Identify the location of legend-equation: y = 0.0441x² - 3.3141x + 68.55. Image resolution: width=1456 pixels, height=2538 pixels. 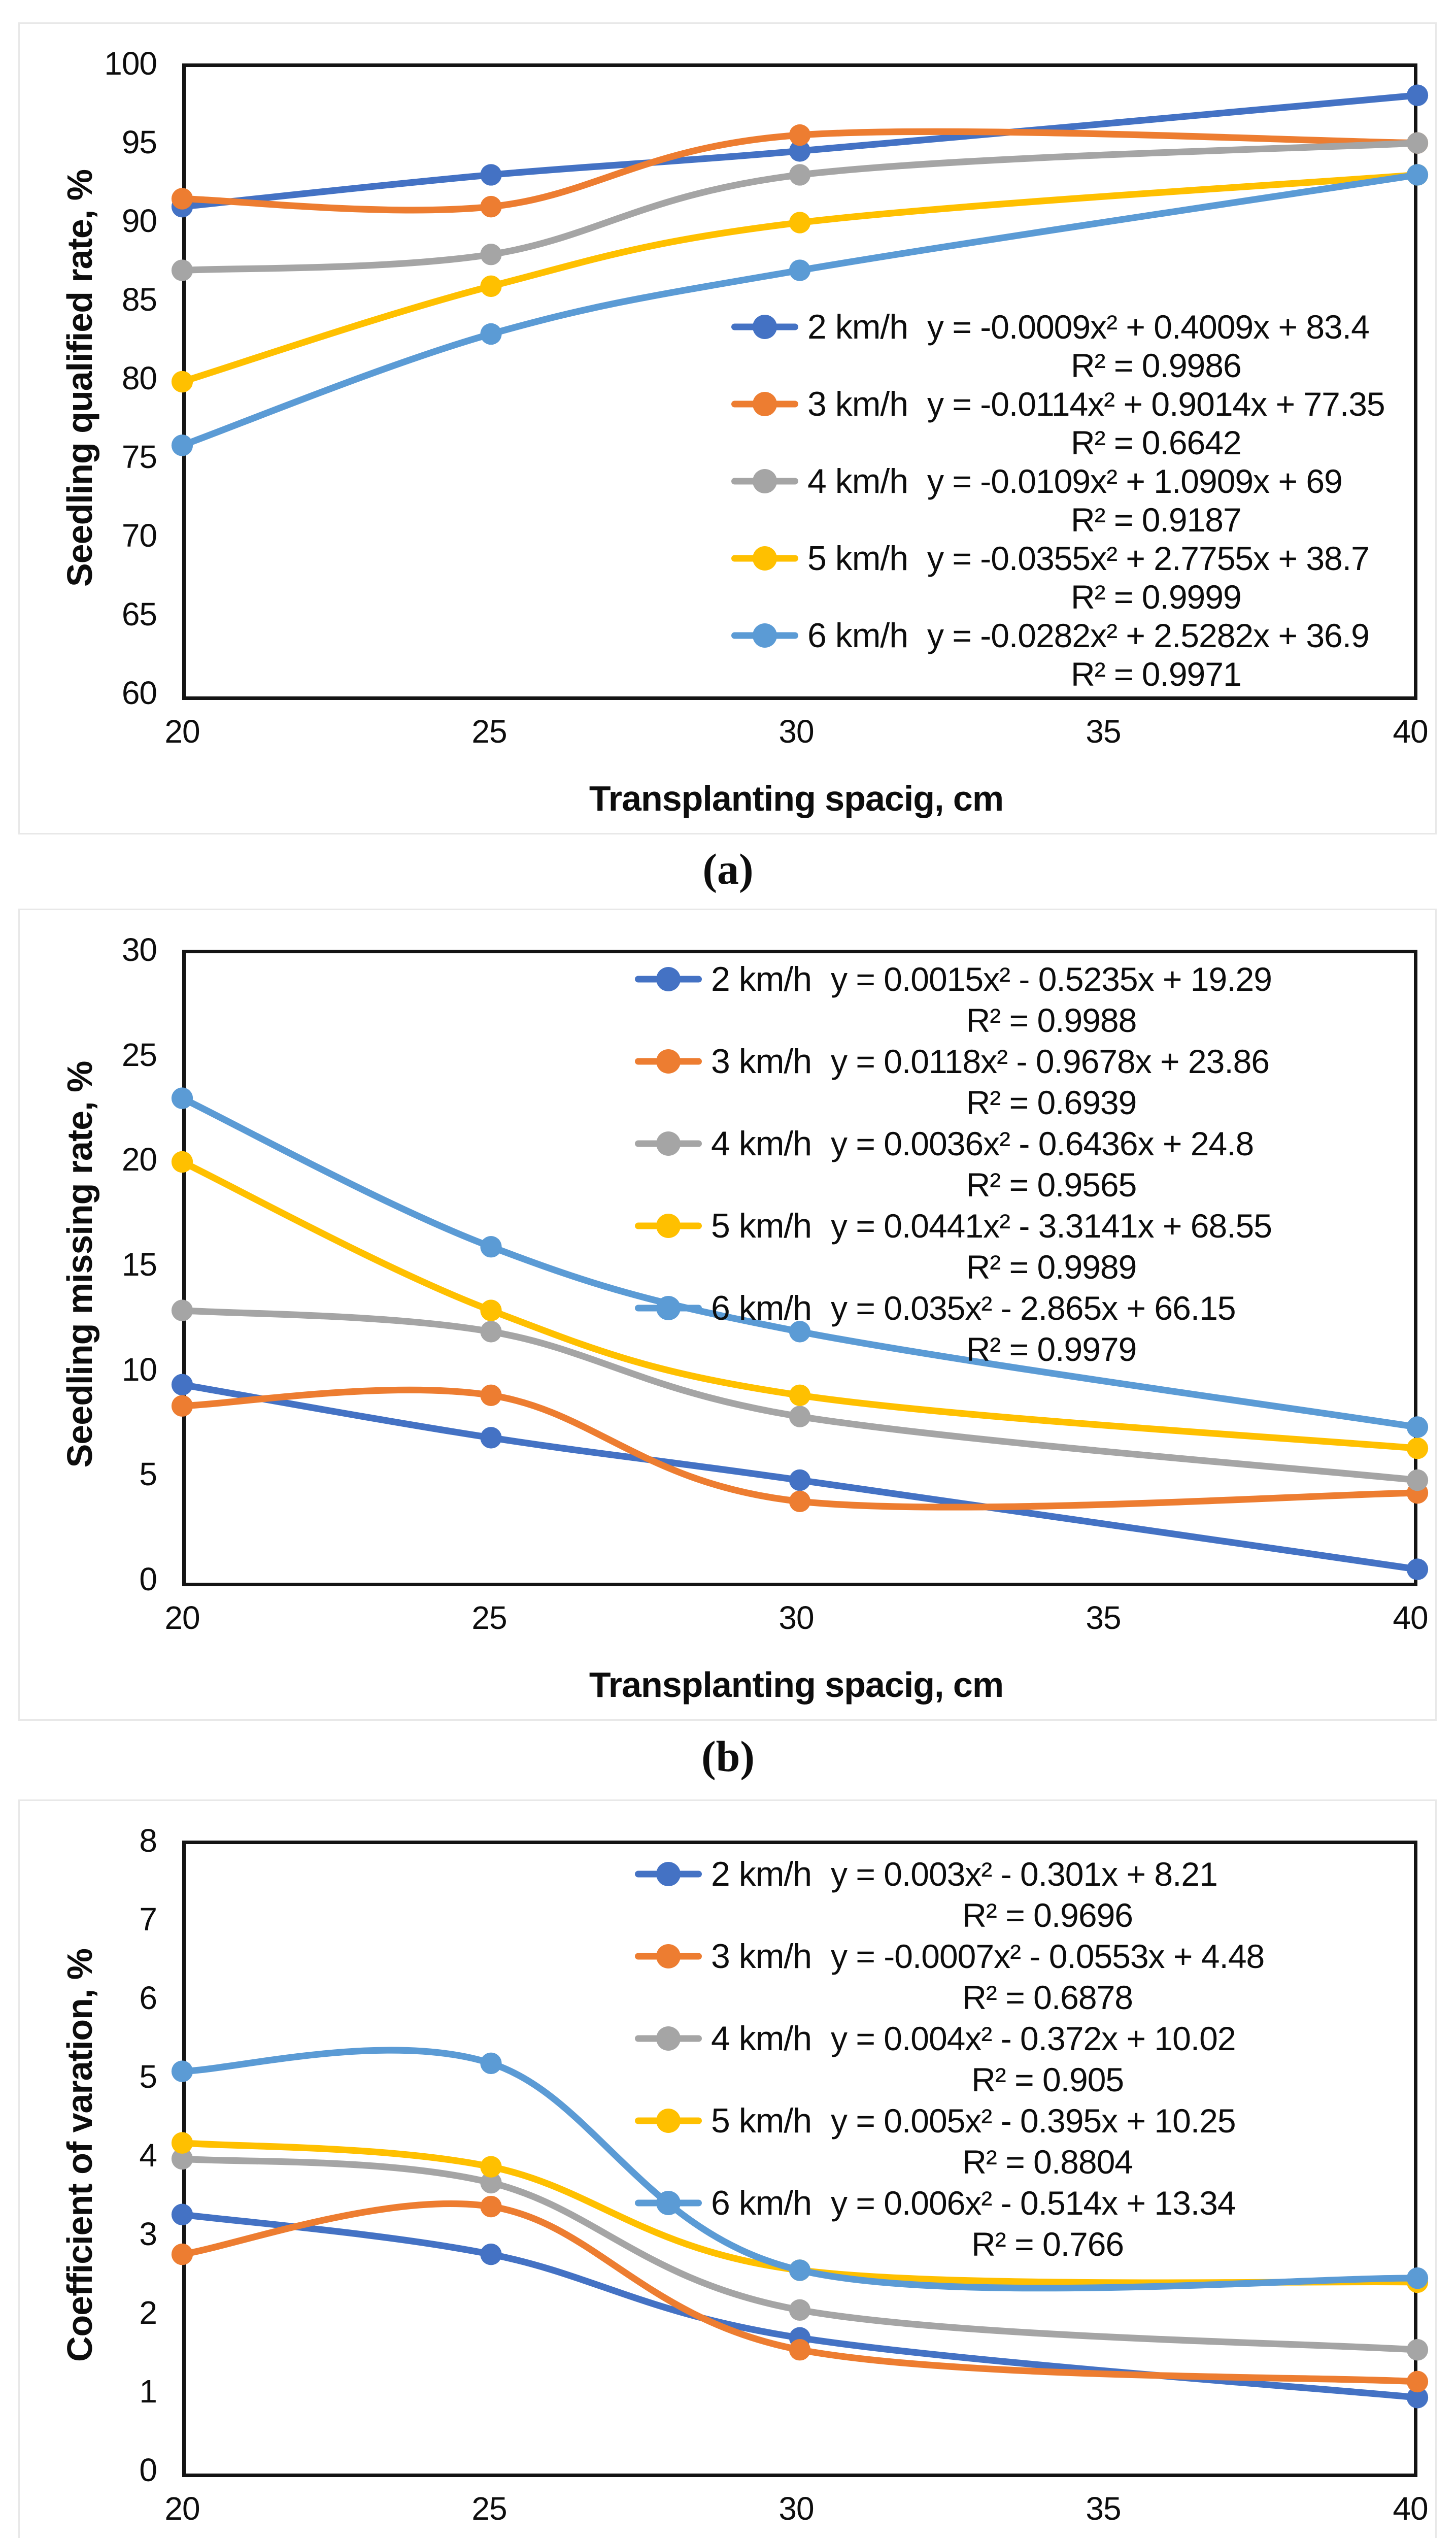
(1051, 1226).